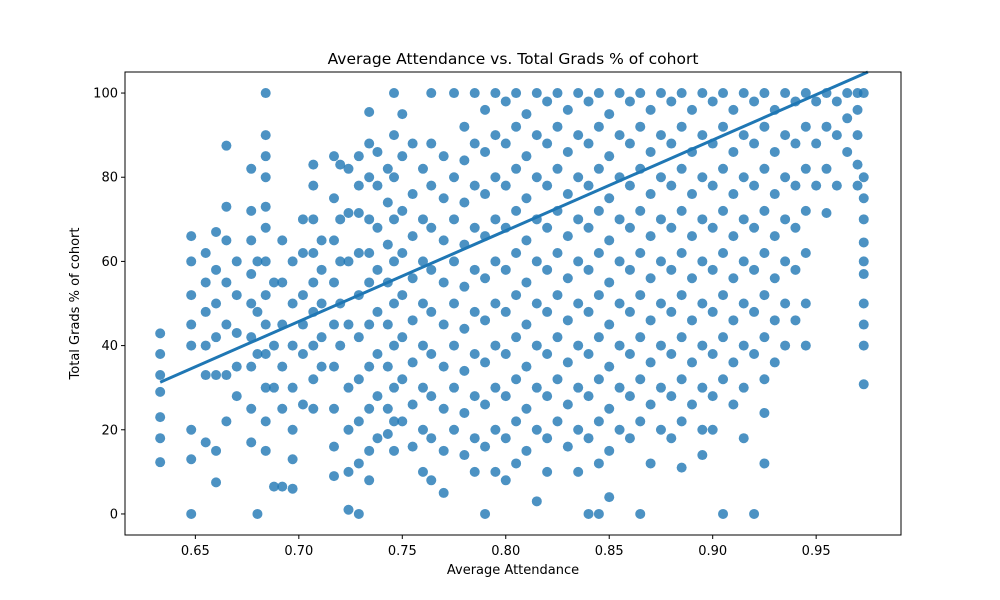 The image size is (1000, 600). Describe the element at coordinates (816, 551) in the screenshot. I see `x-tick-label: 0.95` at that location.